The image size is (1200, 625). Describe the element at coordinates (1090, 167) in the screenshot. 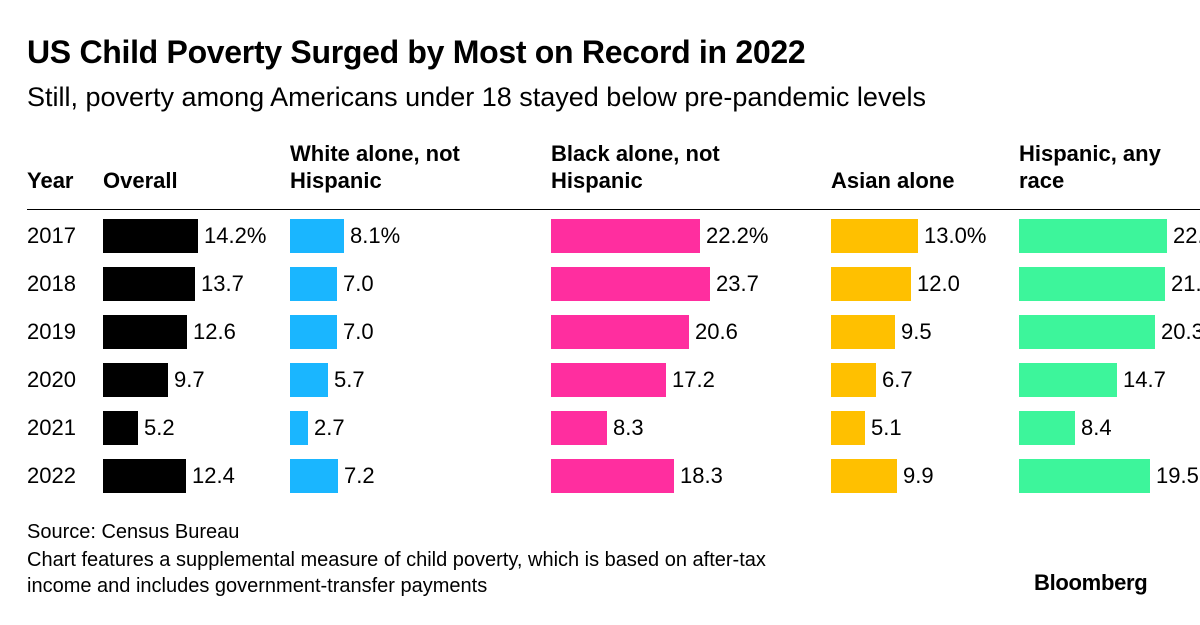

I see `column-header-hispanic-any-race: Hispanic, any race` at that location.